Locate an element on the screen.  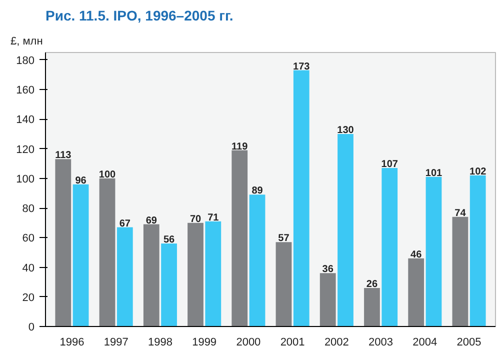
x-tick-label: 1999 is located at coordinates (204, 342).